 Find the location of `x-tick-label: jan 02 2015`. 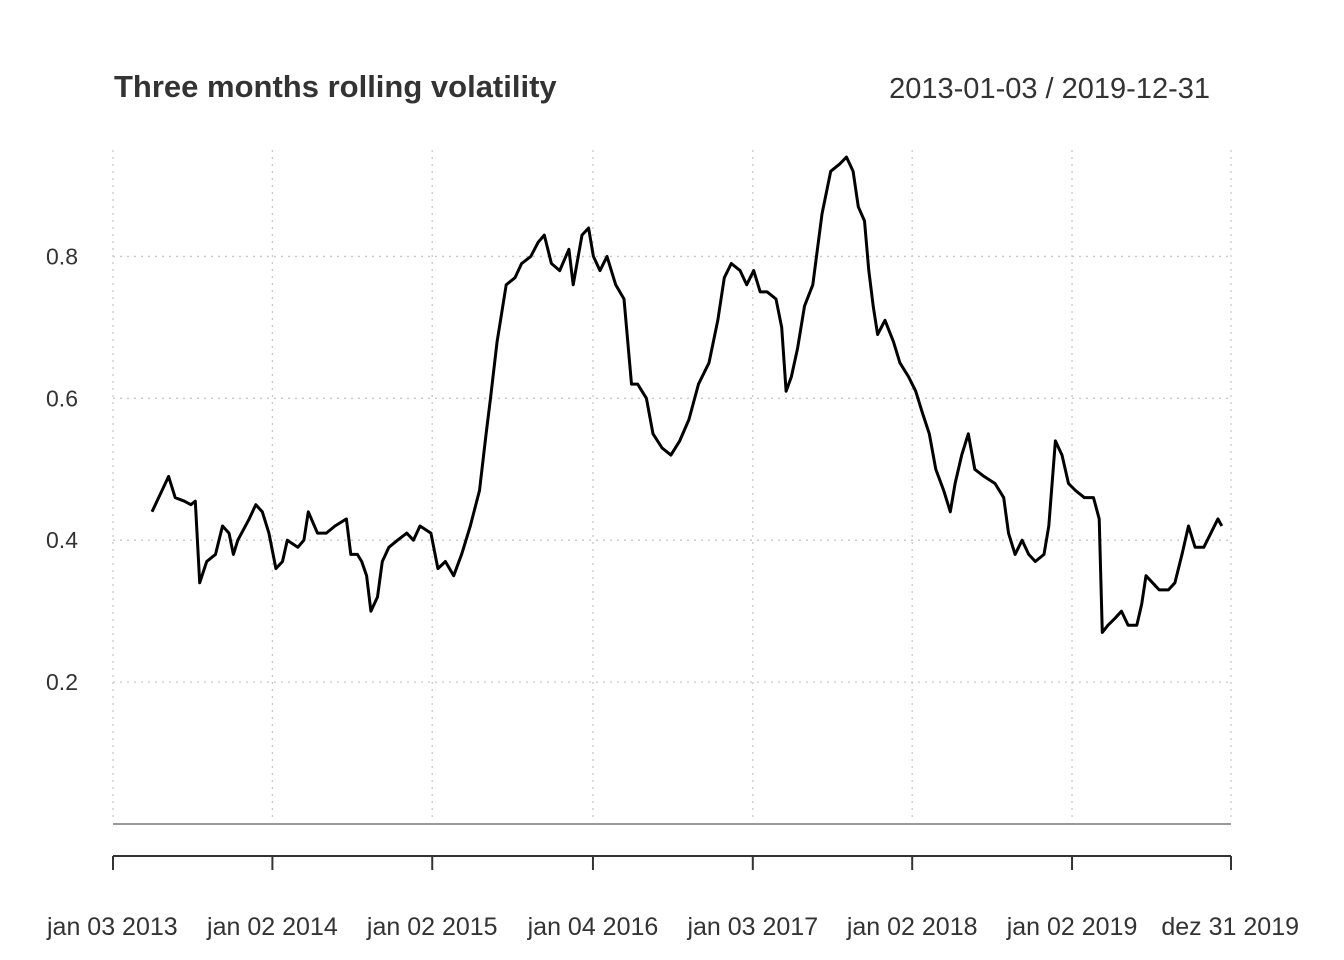

x-tick-label: jan 02 2015 is located at coordinates (432, 927).